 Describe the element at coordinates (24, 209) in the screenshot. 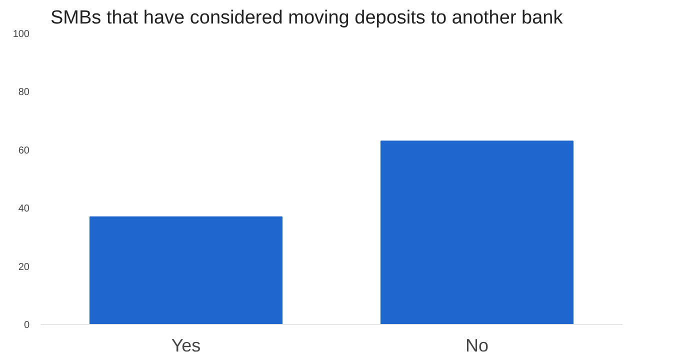

I see `y-tick-label: 40` at that location.